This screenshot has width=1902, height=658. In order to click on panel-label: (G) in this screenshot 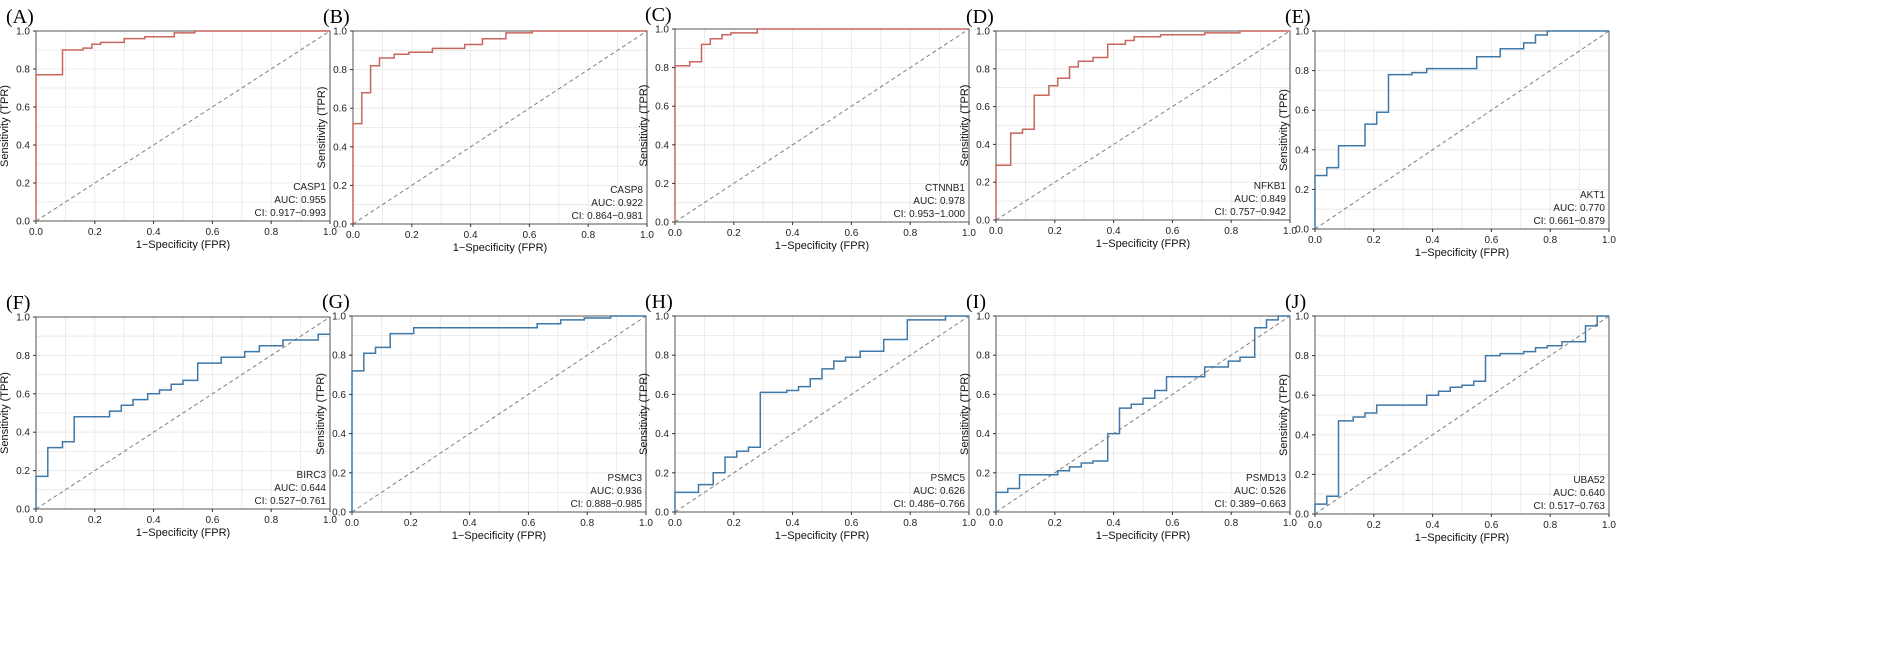, I will do `click(336, 302)`.